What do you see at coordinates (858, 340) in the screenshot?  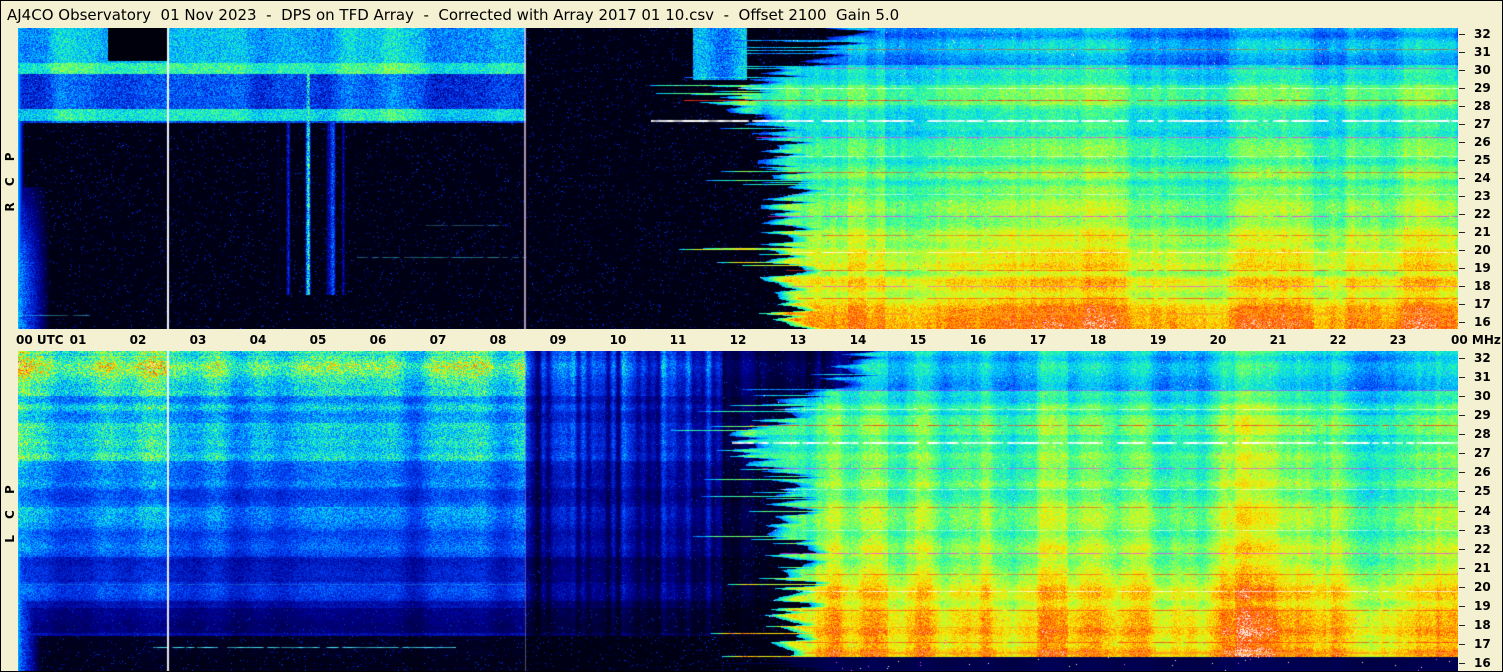 I see `time-axis-hour-label: 14` at bounding box center [858, 340].